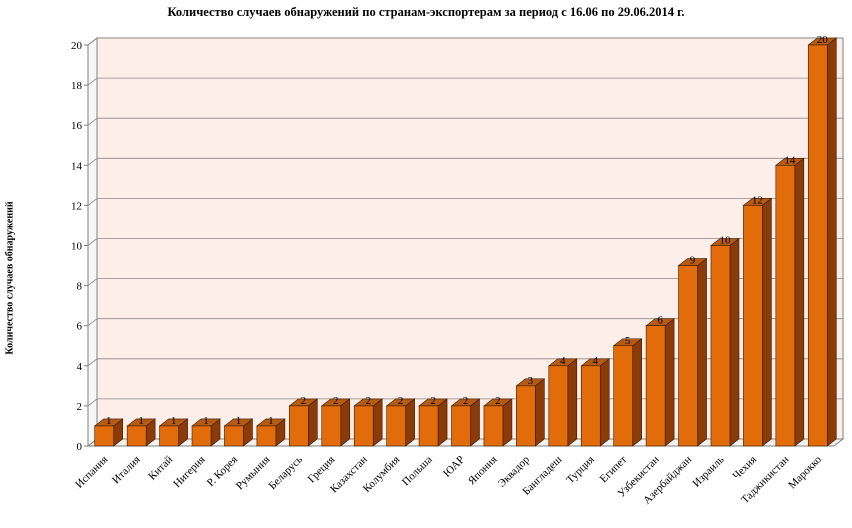  What do you see at coordinates (189, 472) in the screenshot?
I see `category-label: Нигерия` at bounding box center [189, 472].